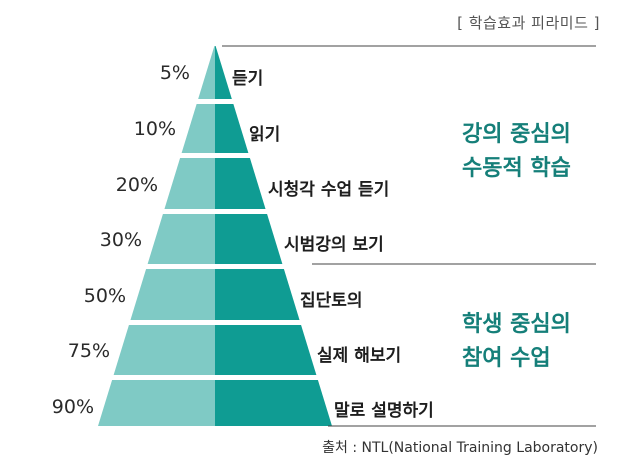 This screenshot has height=469, width=630. What do you see at coordinates (273, 403) in the screenshot?
I see `pyramid-level-7-right` at bounding box center [273, 403].